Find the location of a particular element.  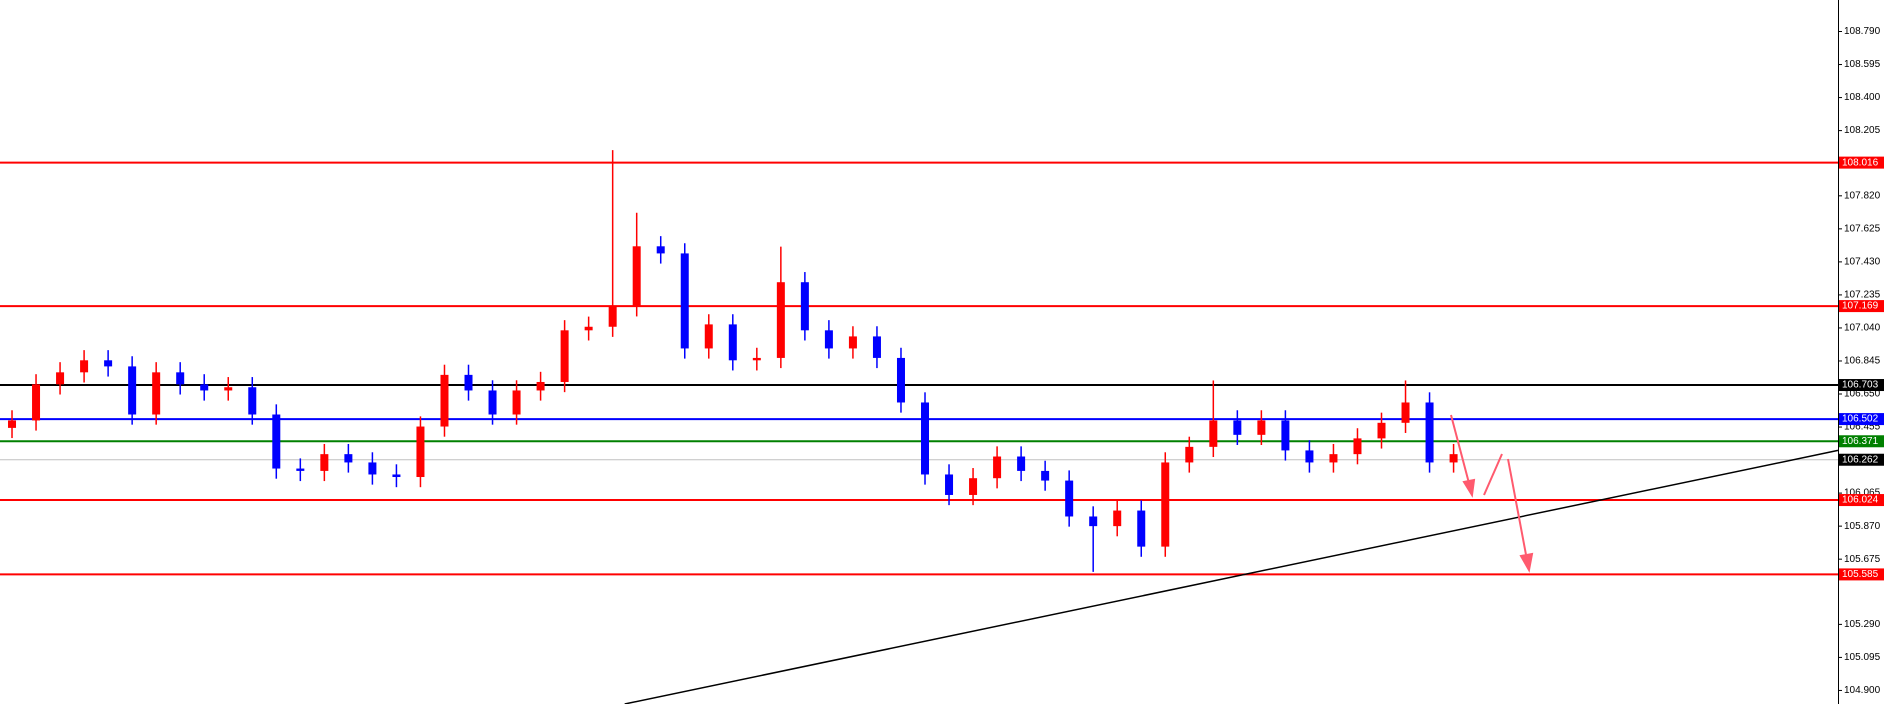

level-label: 106.703 is located at coordinates (1860, 385).